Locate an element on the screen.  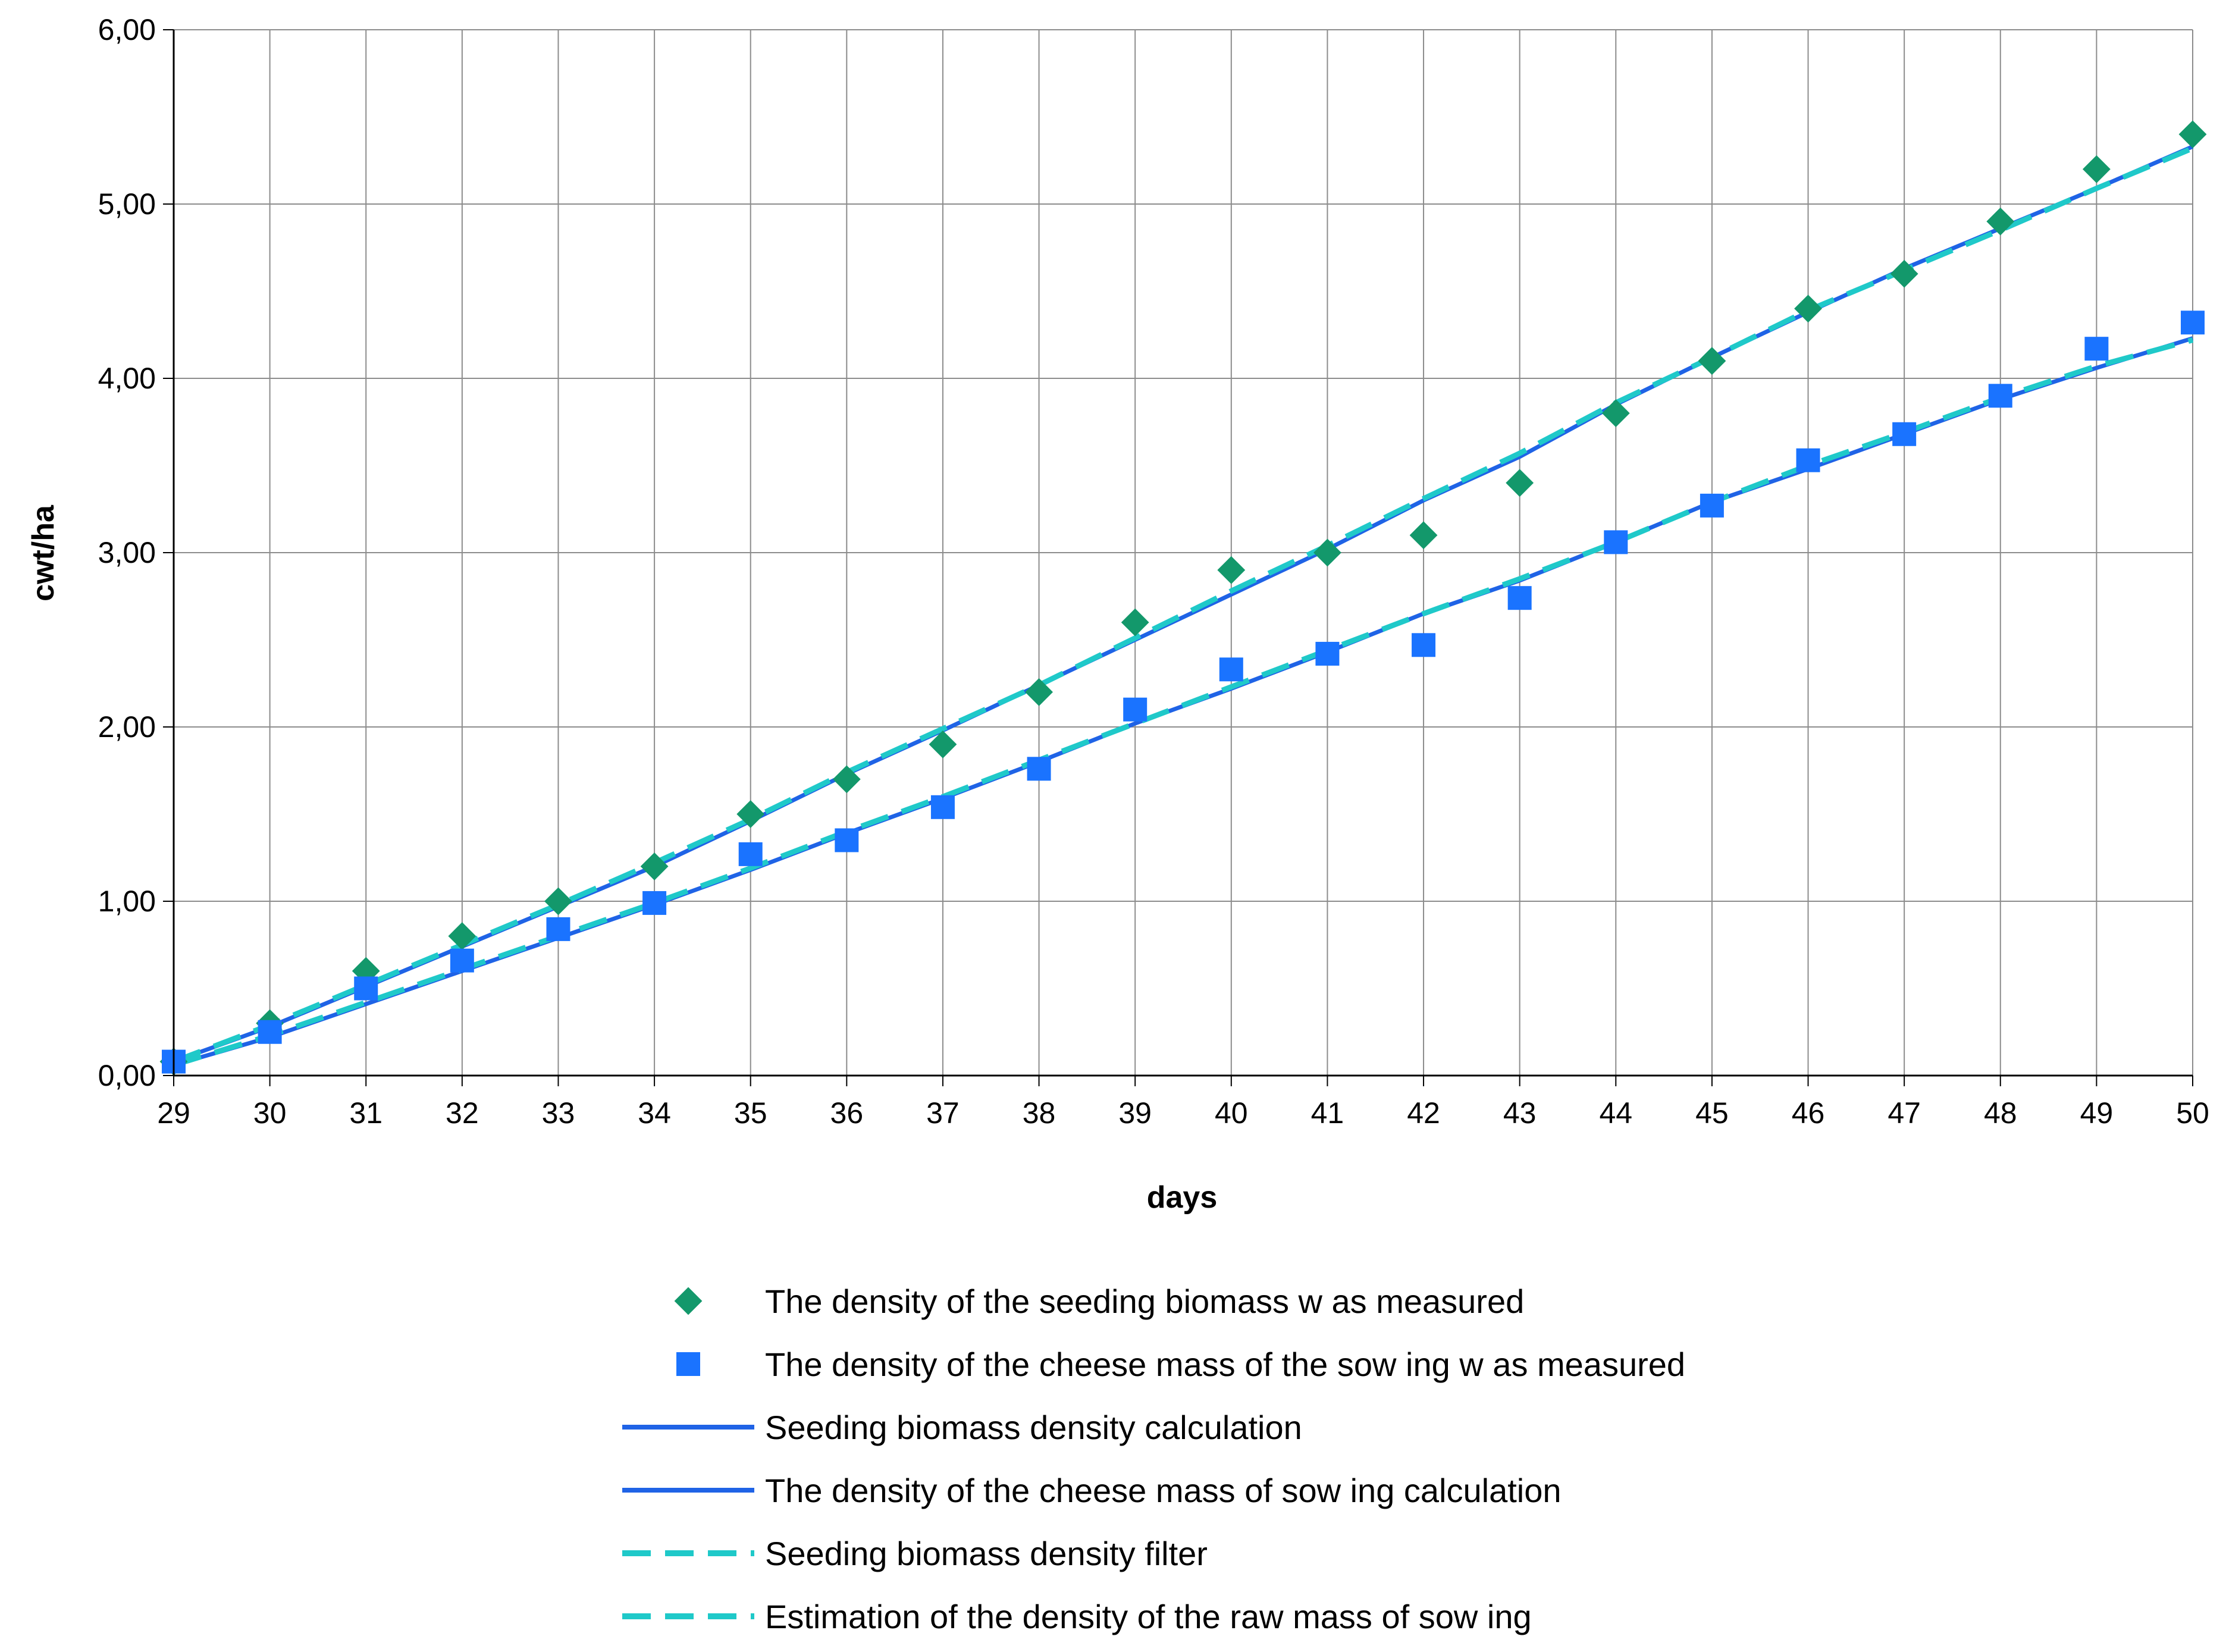
x-tick-label: 48 is located at coordinates (2001, 1113).